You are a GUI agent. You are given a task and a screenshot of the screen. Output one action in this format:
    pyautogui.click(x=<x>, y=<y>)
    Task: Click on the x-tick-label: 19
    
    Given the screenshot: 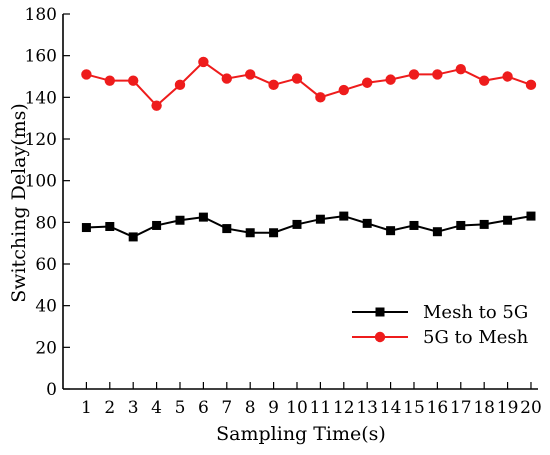 What is the action you would take?
    pyautogui.click(x=508, y=408)
    